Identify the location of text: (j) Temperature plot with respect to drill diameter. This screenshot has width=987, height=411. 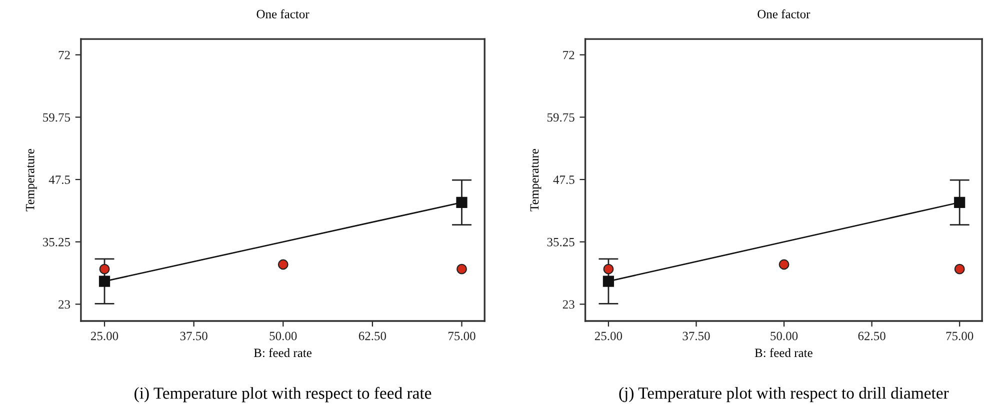
(784, 394).